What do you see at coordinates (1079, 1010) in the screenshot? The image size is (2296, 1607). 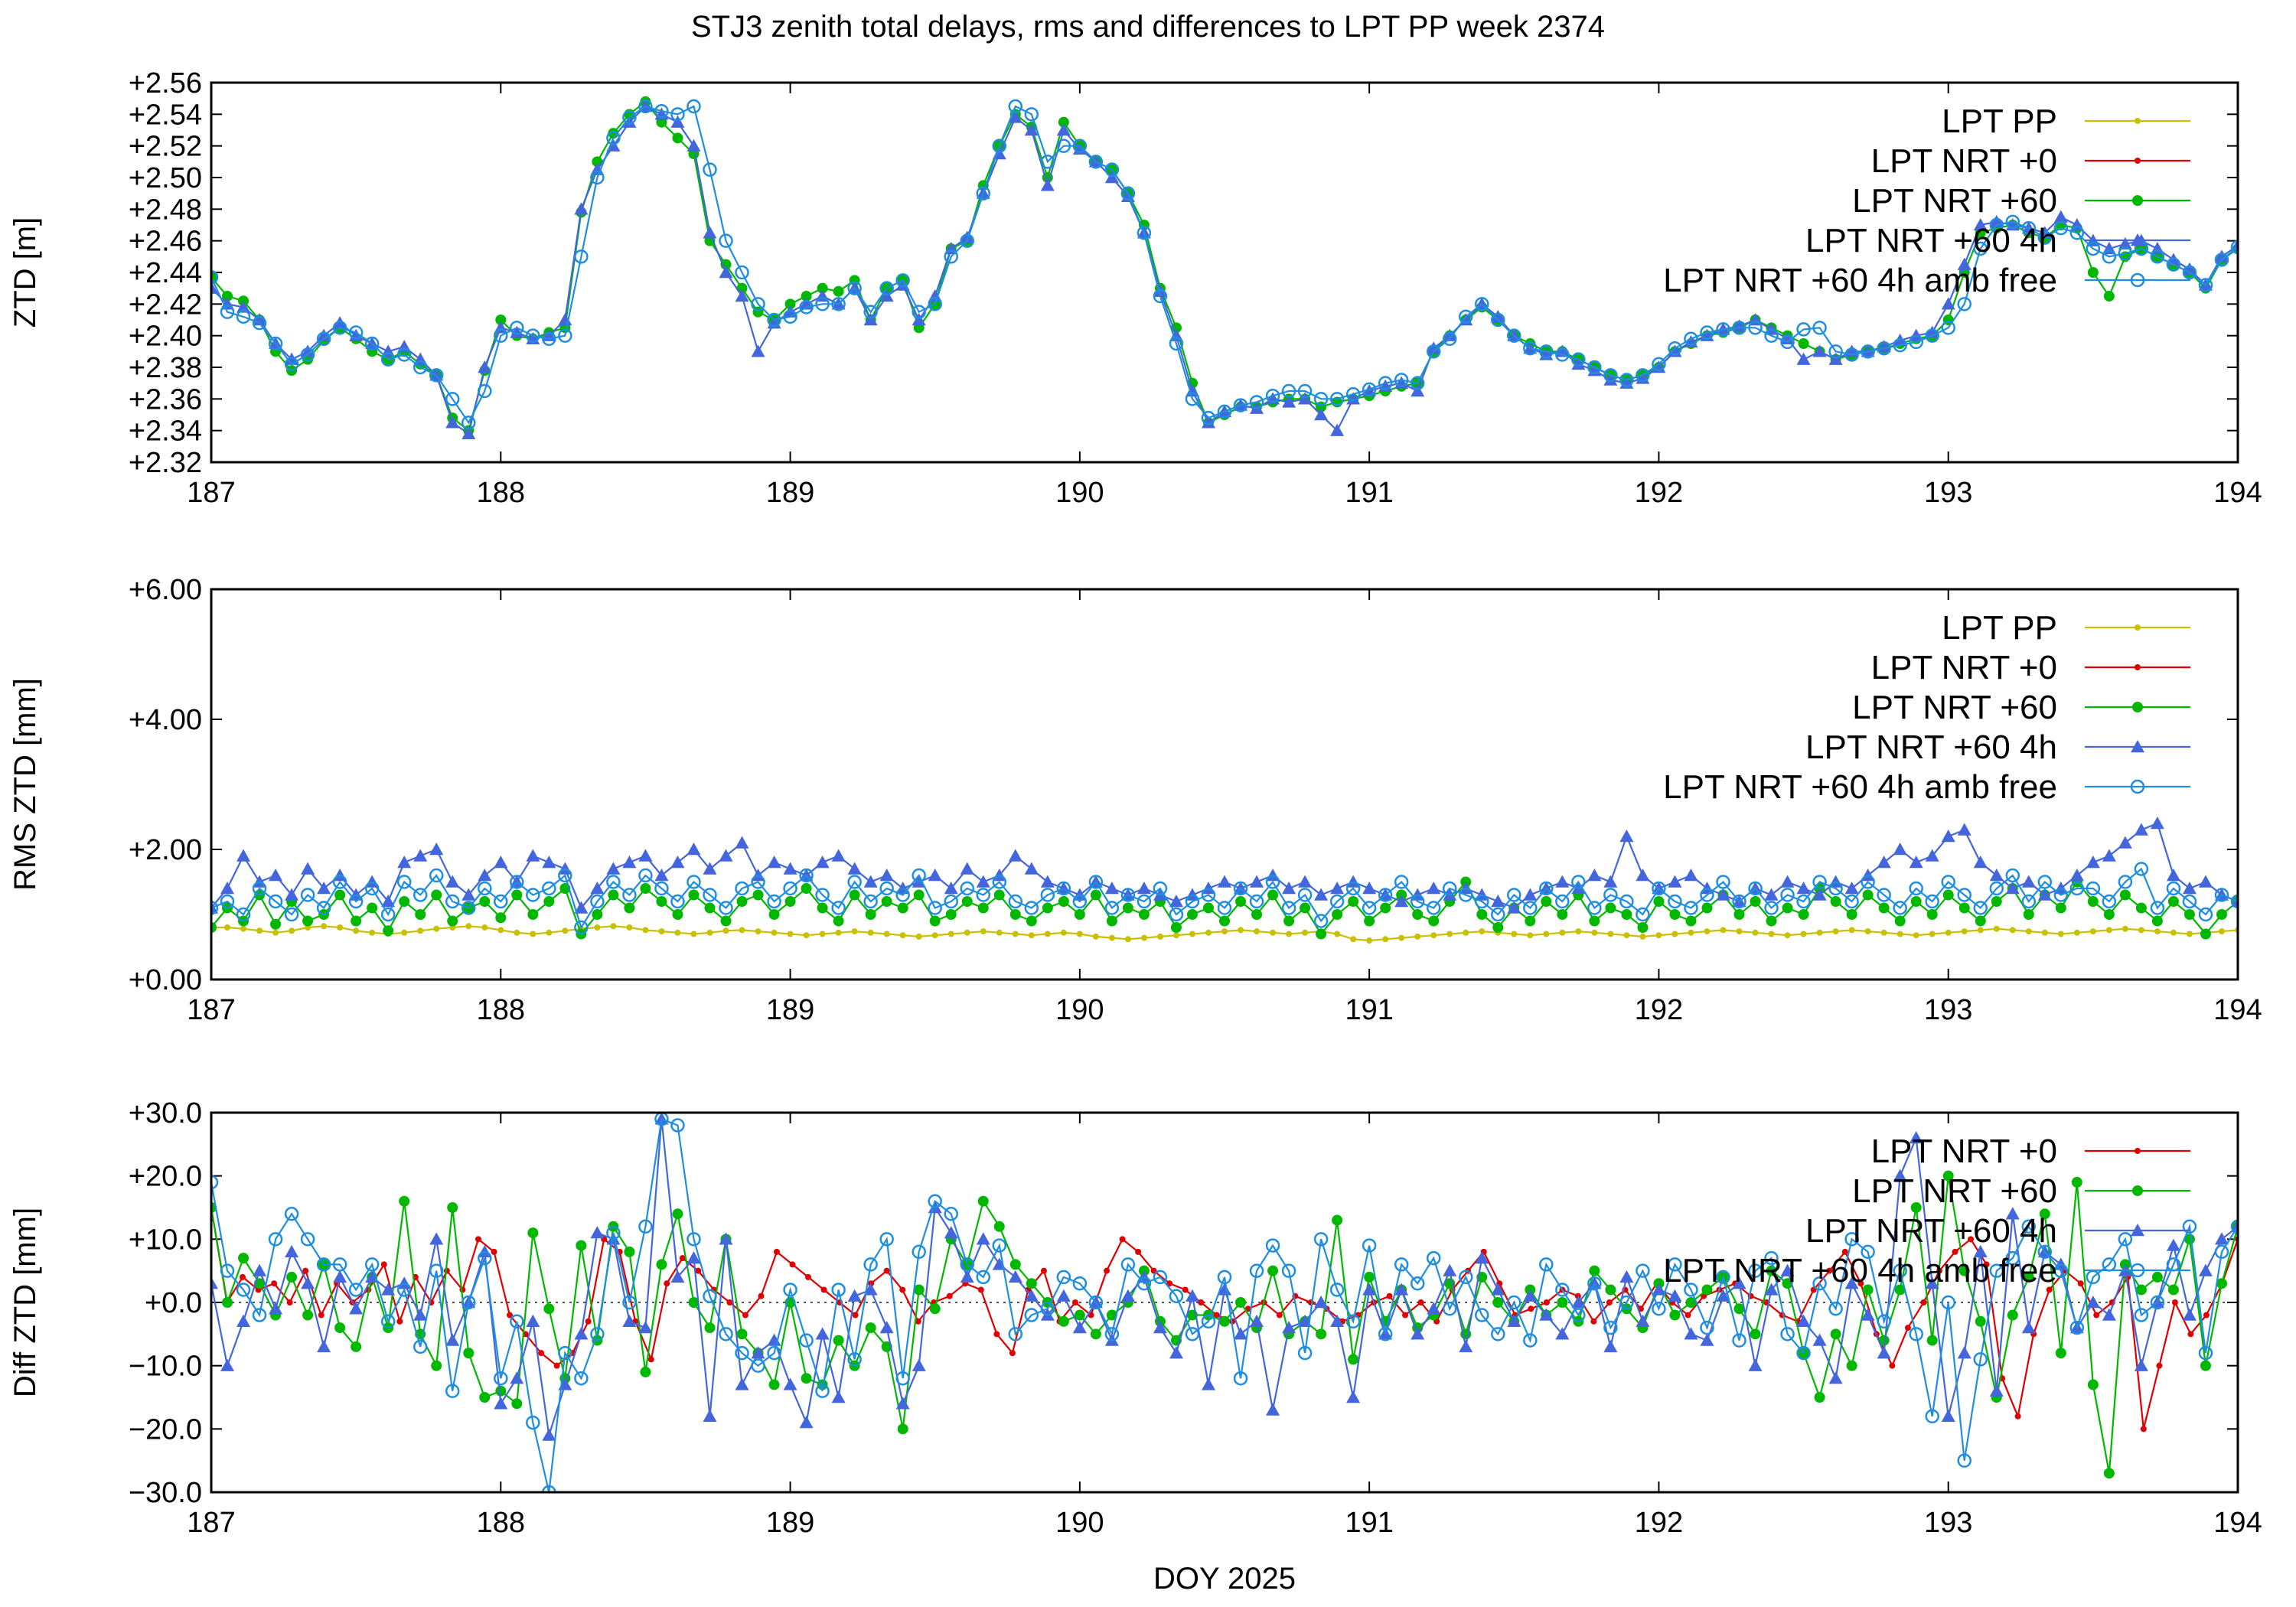 I see `x-tick-label: 190` at bounding box center [1079, 1010].